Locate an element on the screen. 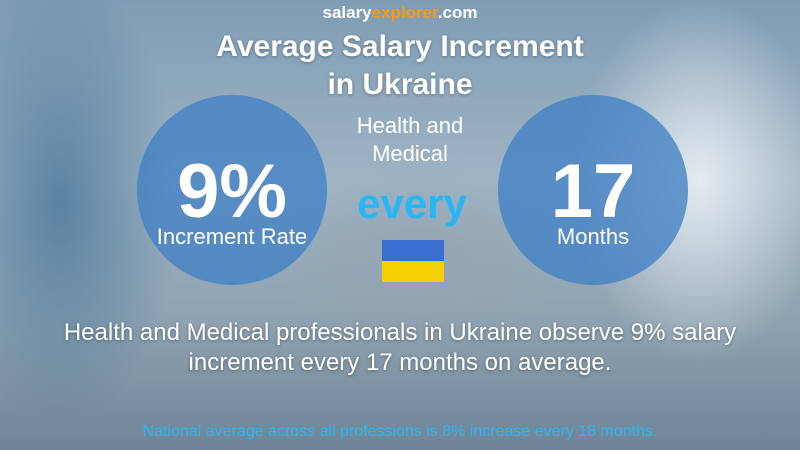 The width and height of the screenshot is (800, 450). logo: salaryexplorer.com is located at coordinates (400, 13).